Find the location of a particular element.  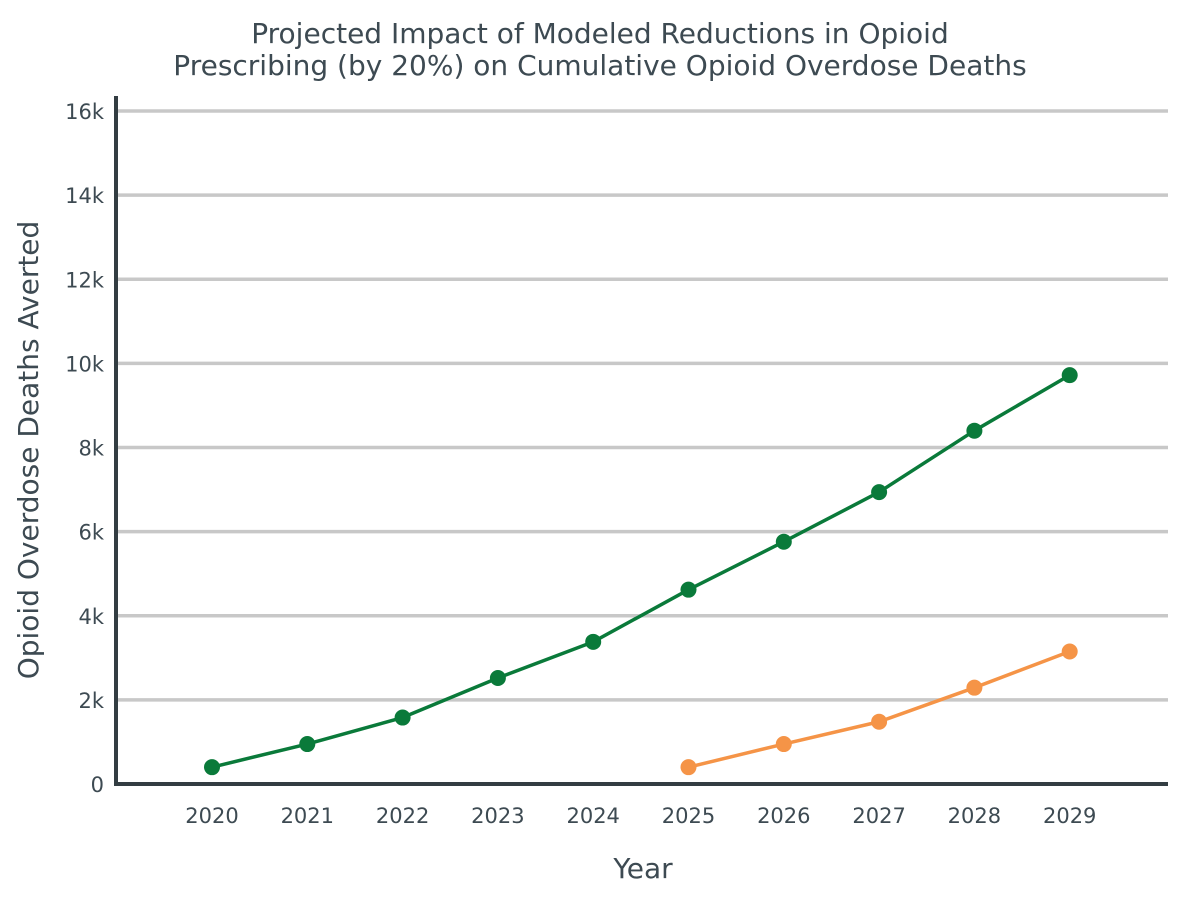

y-tick-label: 14k is located at coordinates (85, 196).